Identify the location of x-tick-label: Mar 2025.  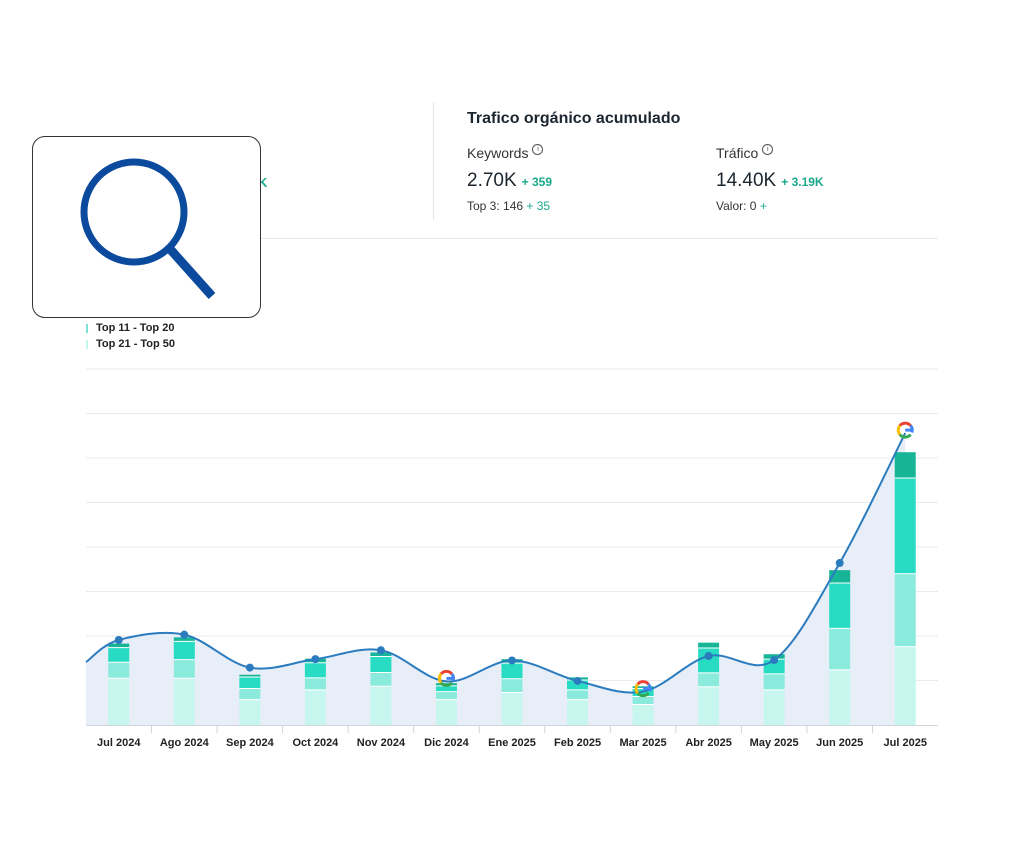
(643, 743).